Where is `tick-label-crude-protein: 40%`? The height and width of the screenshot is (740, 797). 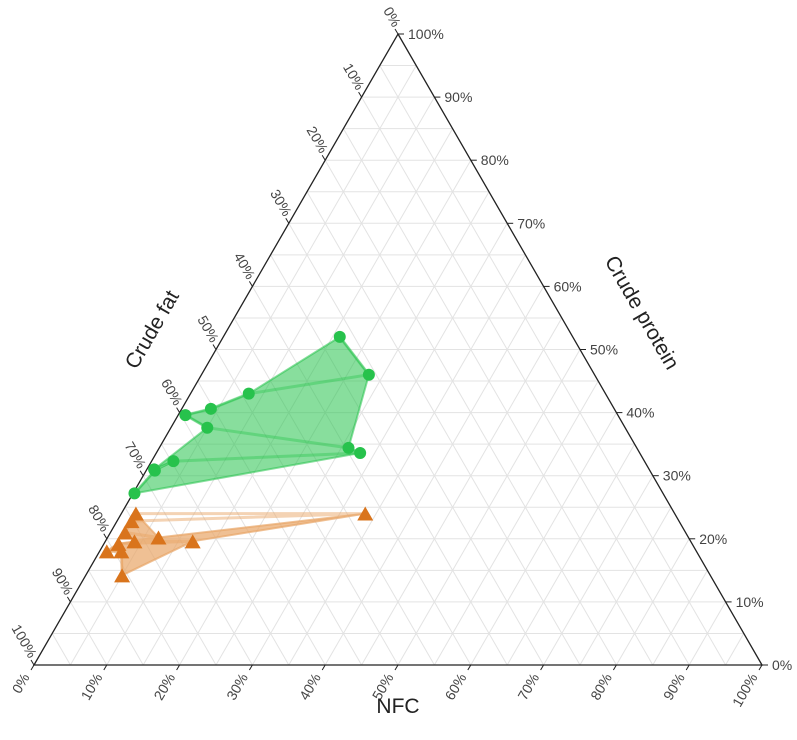
tick-label-crude-protein: 40% is located at coordinates (640, 413).